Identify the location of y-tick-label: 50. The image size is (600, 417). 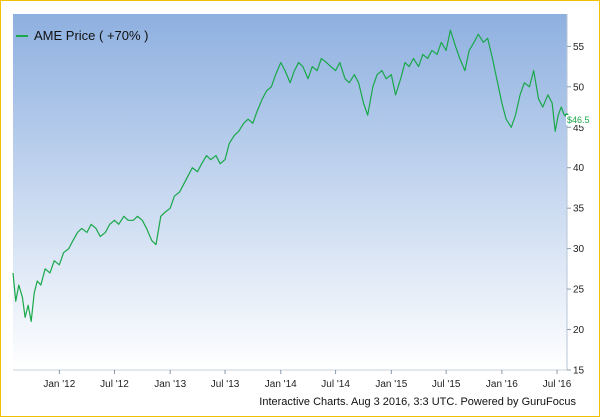
(579, 87).